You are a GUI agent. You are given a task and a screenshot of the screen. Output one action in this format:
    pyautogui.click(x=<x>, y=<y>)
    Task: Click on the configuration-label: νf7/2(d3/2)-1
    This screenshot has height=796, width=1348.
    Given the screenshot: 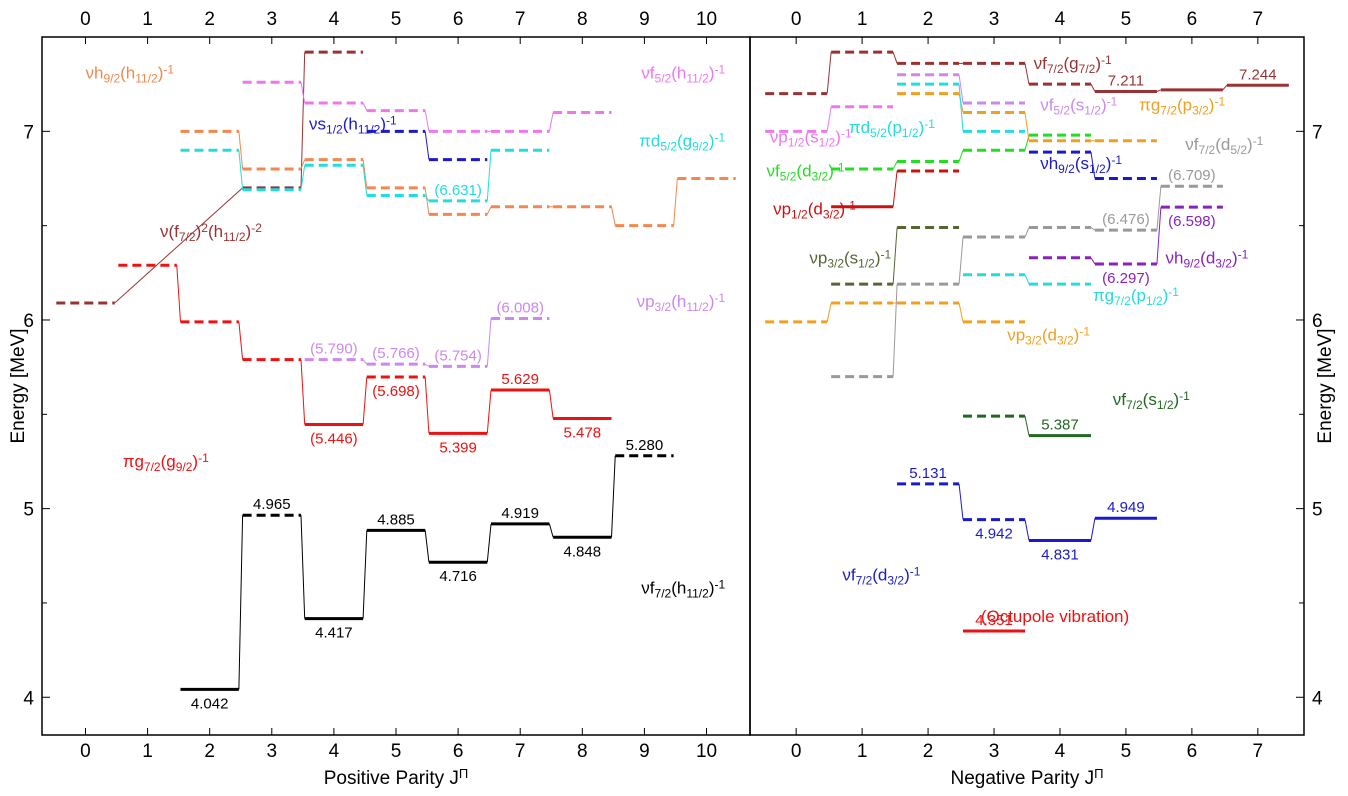 What is the action you would take?
    pyautogui.click(x=881, y=576)
    